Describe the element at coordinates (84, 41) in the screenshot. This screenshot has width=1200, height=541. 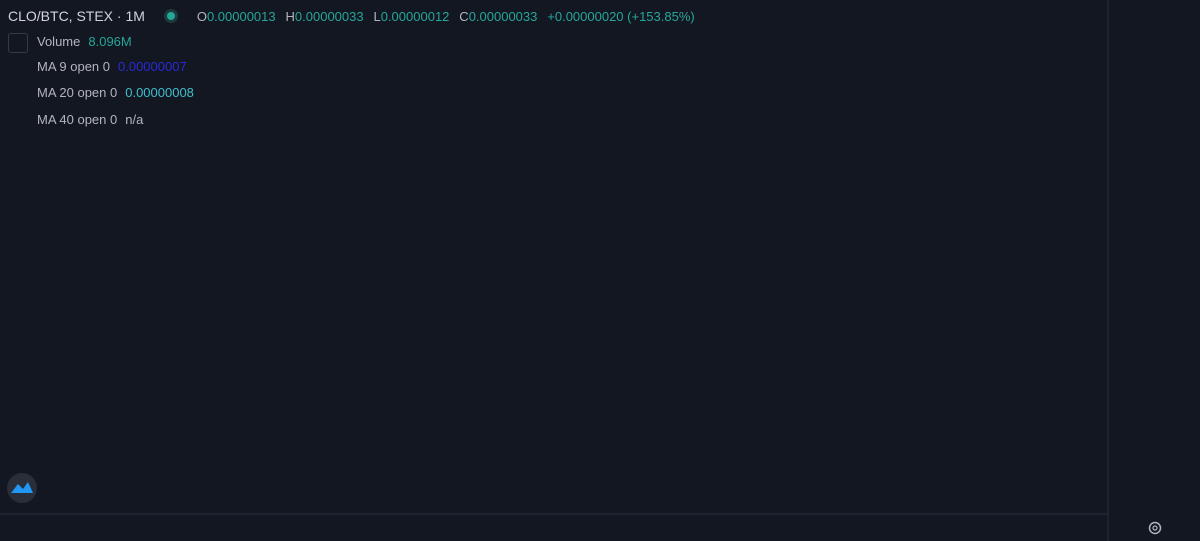
I see `indicator-row: Volume 8.096M` at that location.